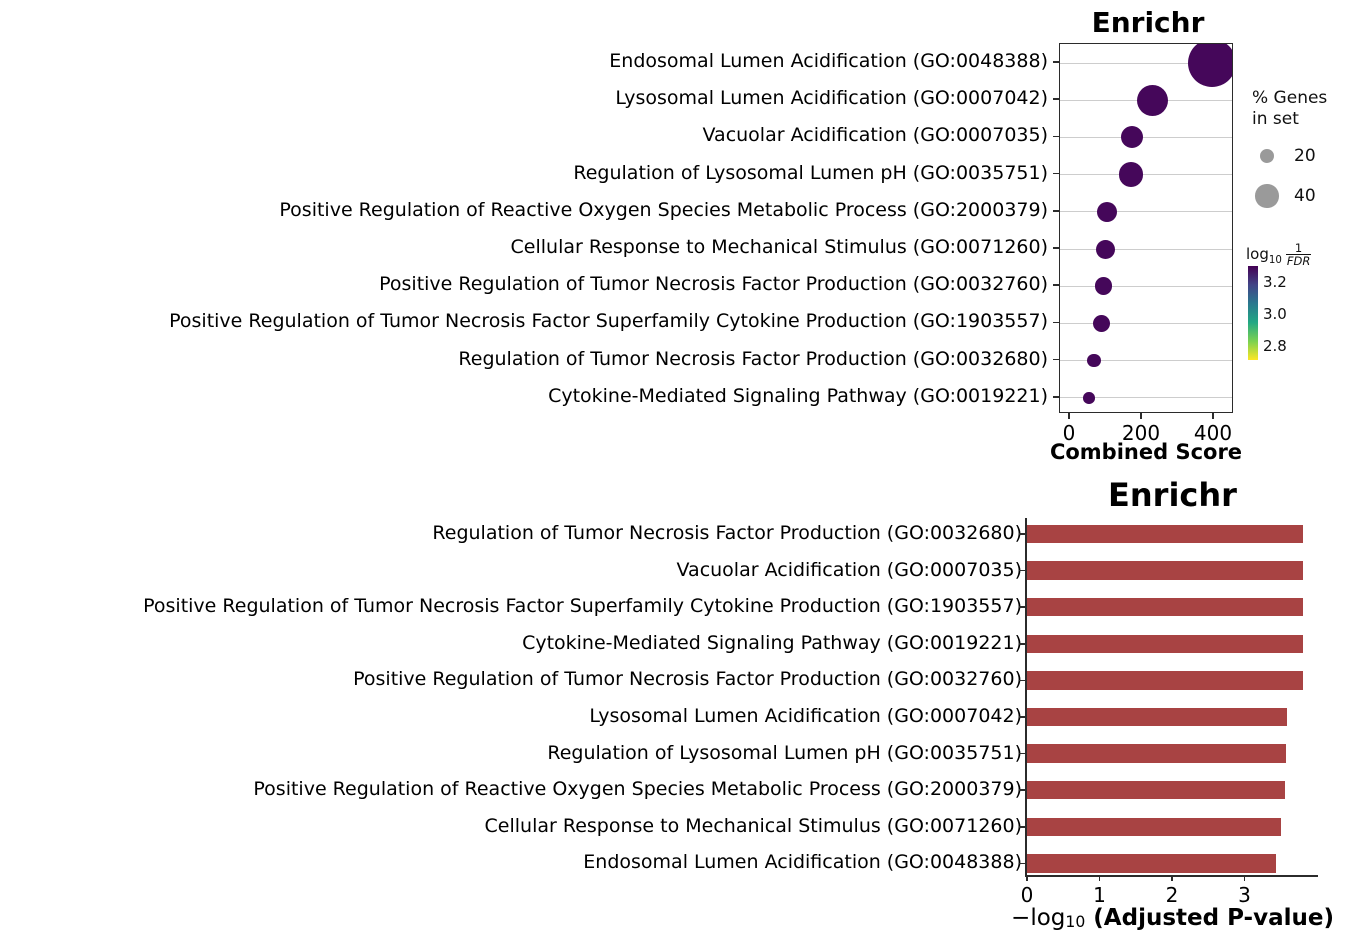  Describe the element at coordinates (1099, 895) in the screenshot. I see `barplot-x-tick-label: 1` at that location.